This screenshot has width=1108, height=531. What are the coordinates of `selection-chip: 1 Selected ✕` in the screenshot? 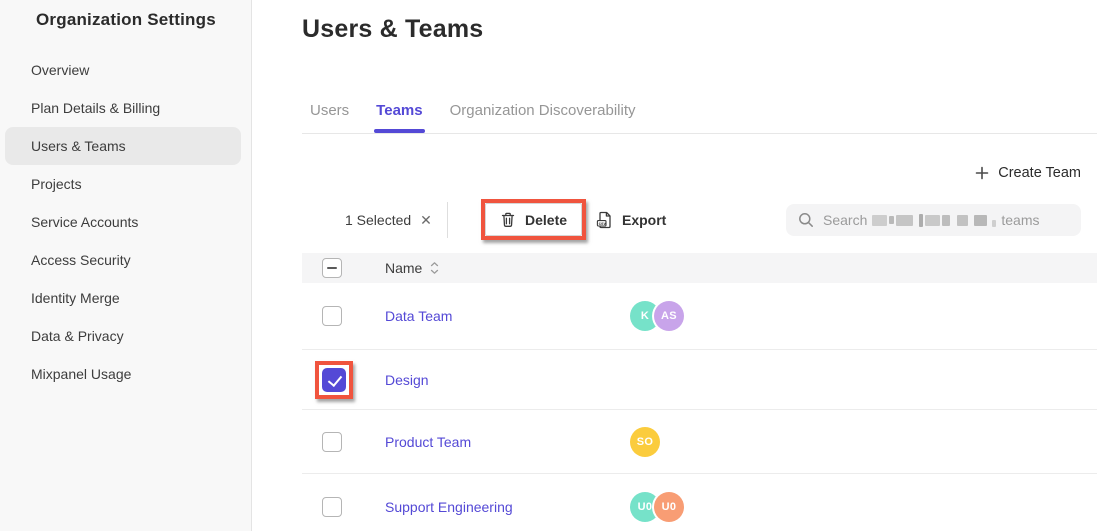 It's located at (388, 220).